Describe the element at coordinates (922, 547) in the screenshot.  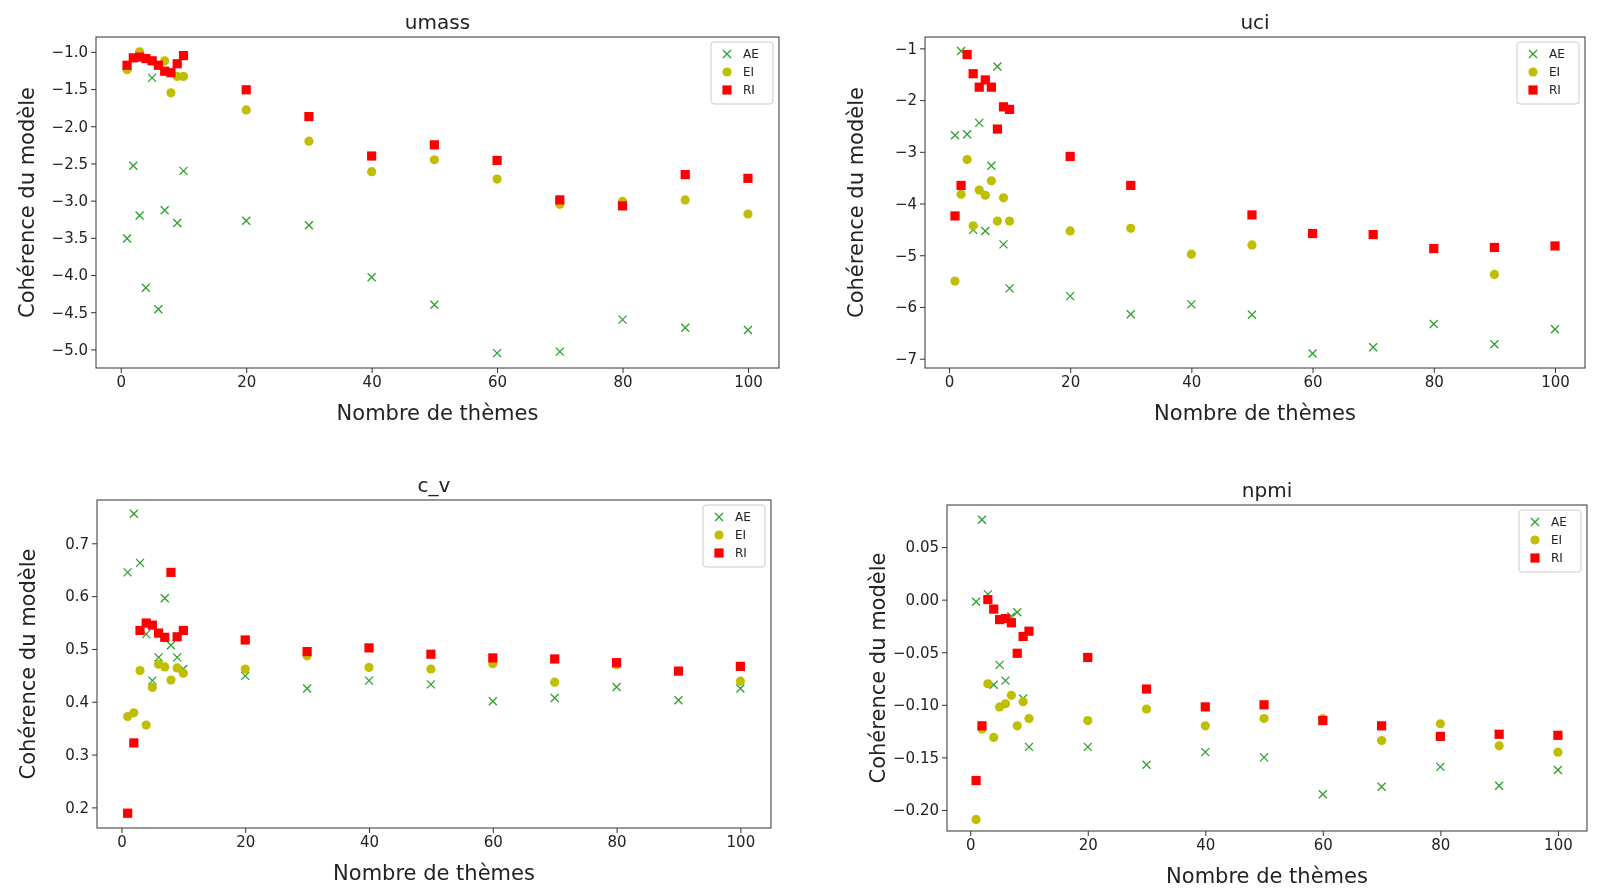
I see `y-tick-label: 0.05` at that location.